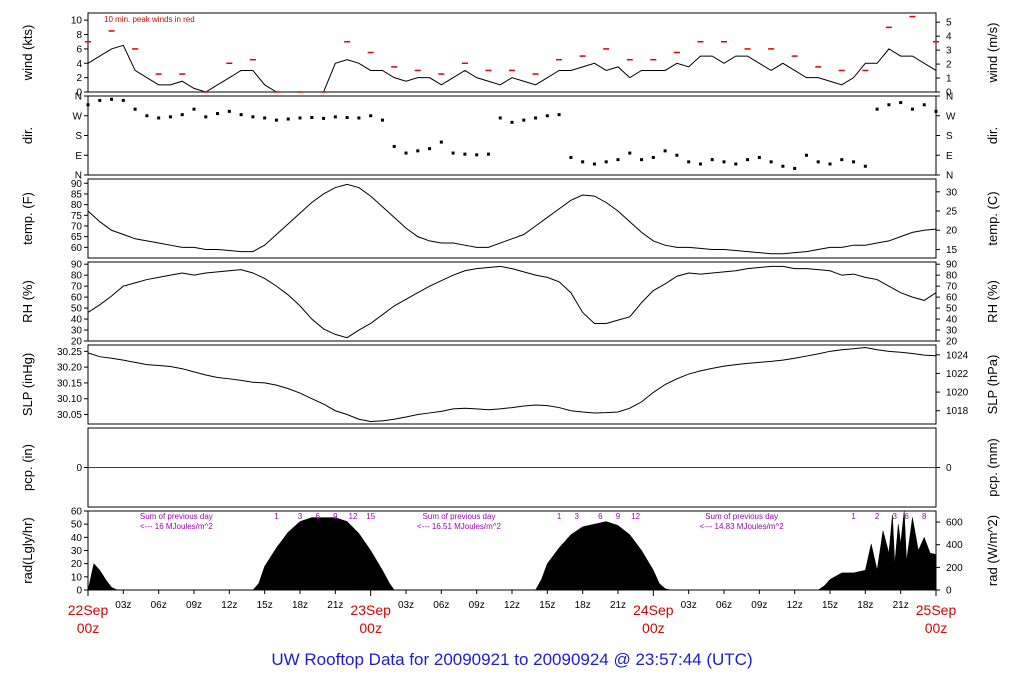 The image size is (1024, 700). I want to click on temp-left-tick-label: 70, so click(77, 226).